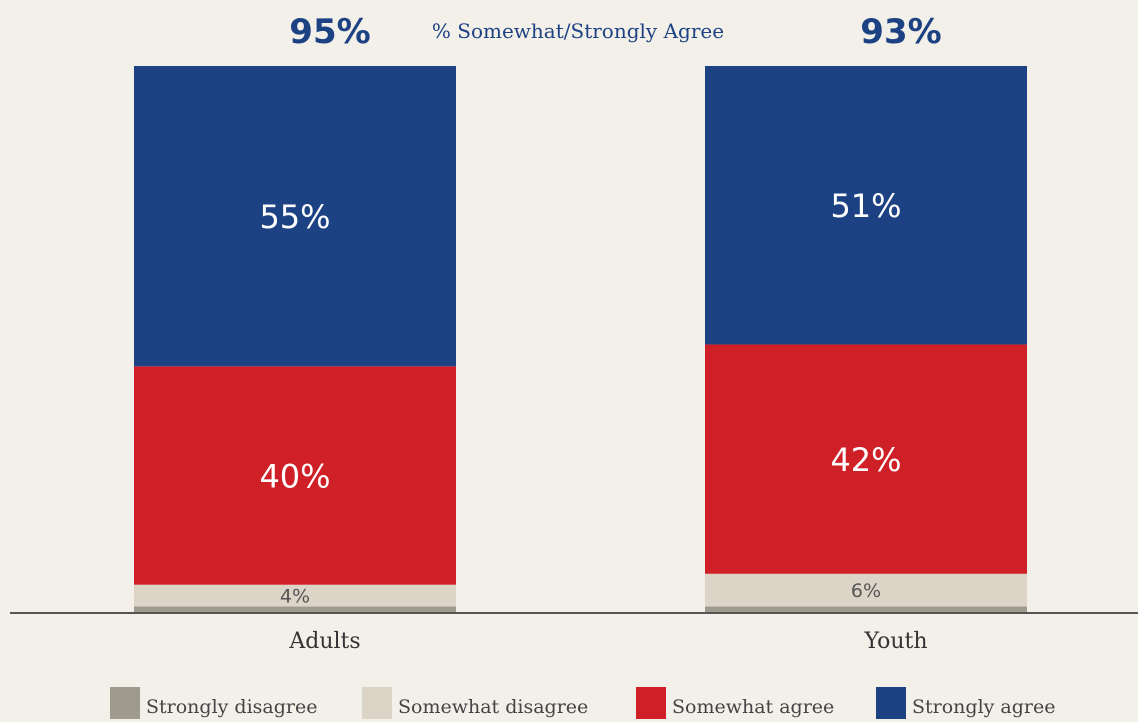 The width and height of the screenshot is (1138, 722). I want to click on data-label-youth-strongly-agree: 51%, so click(865, 206).